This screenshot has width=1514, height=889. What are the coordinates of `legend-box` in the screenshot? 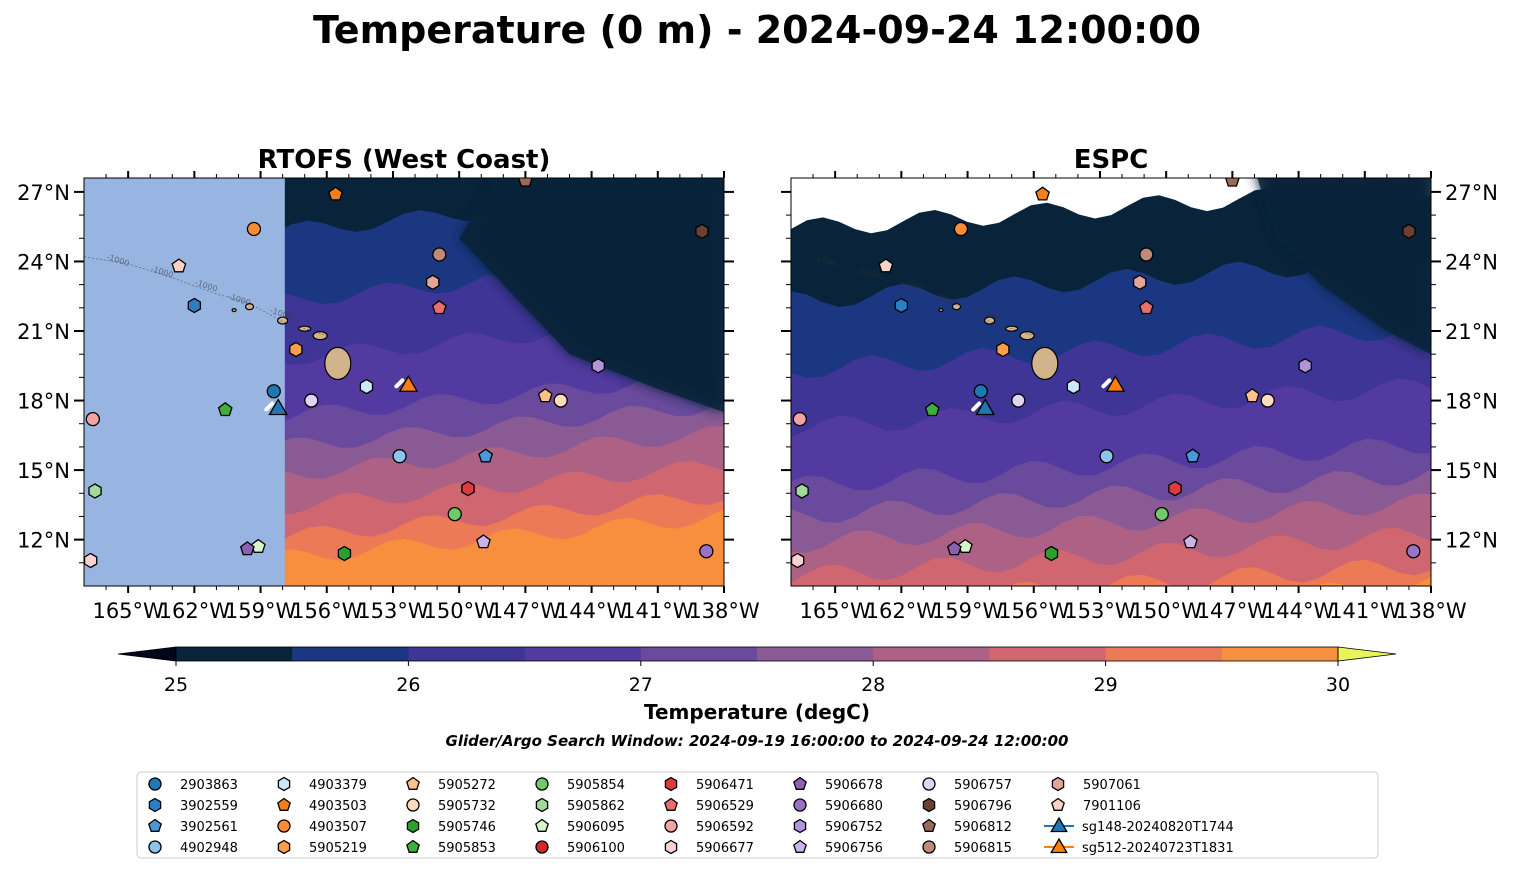 It's located at (757, 815).